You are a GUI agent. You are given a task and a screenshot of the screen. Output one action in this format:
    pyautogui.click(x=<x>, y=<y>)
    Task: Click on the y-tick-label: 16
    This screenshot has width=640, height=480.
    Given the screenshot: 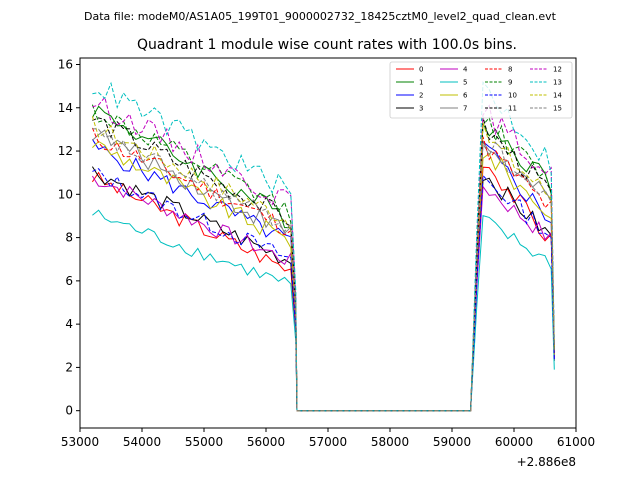 What is the action you would take?
    pyautogui.click(x=65, y=64)
    